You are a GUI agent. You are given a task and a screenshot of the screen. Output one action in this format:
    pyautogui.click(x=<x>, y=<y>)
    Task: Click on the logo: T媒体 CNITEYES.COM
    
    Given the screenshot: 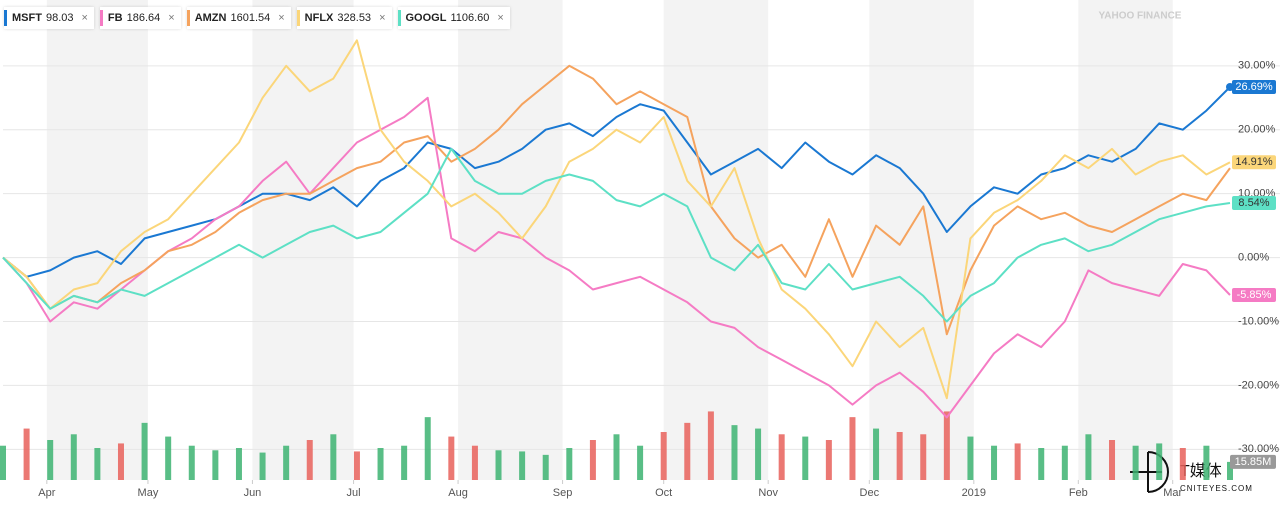 What is the action you would take?
    pyautogui.click(x=1191, y=472)
    